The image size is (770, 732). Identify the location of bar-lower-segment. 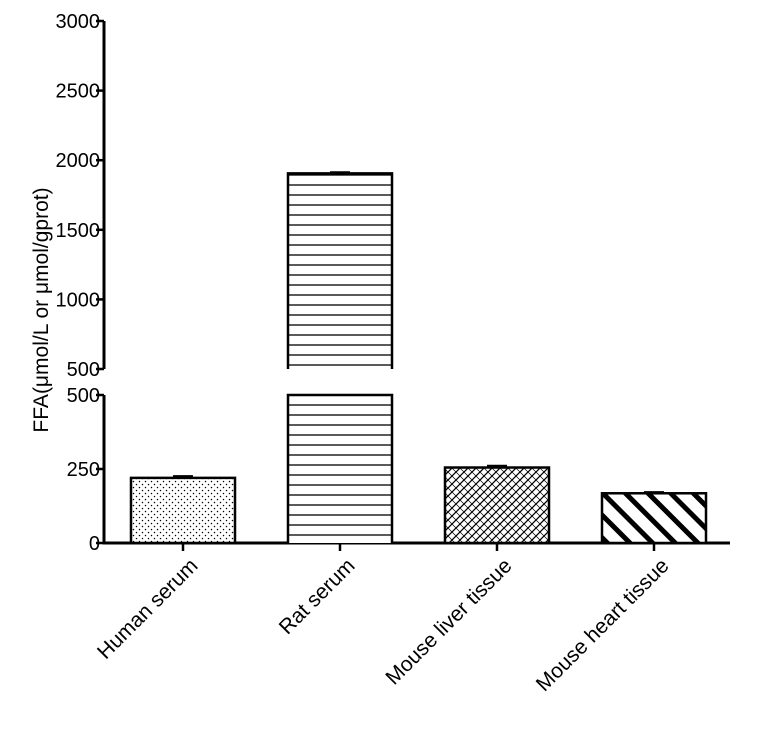
(340, 469).